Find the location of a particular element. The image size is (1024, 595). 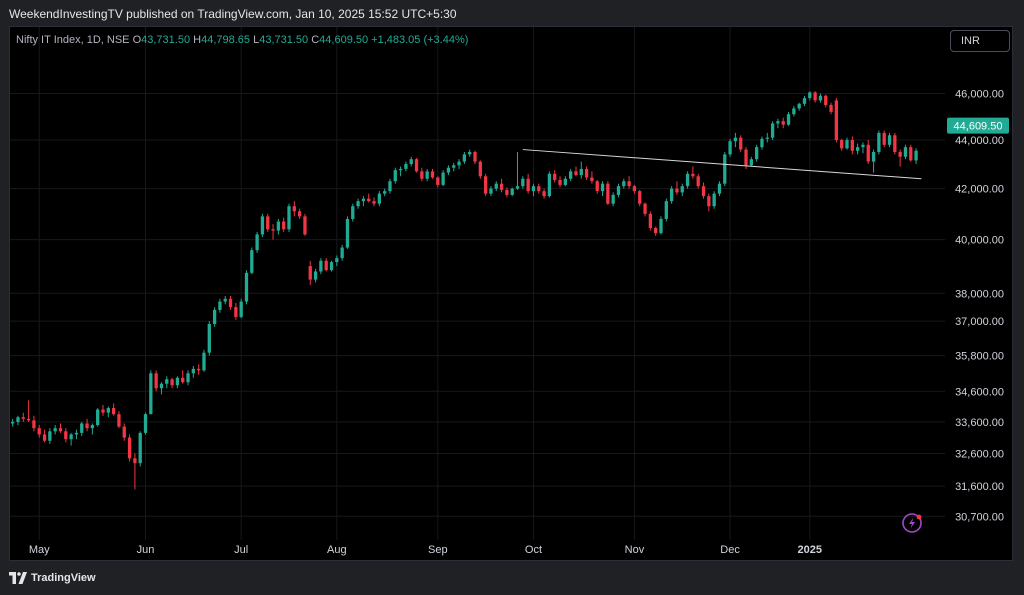

currency-button: INR is located at coordinates (980, 41).